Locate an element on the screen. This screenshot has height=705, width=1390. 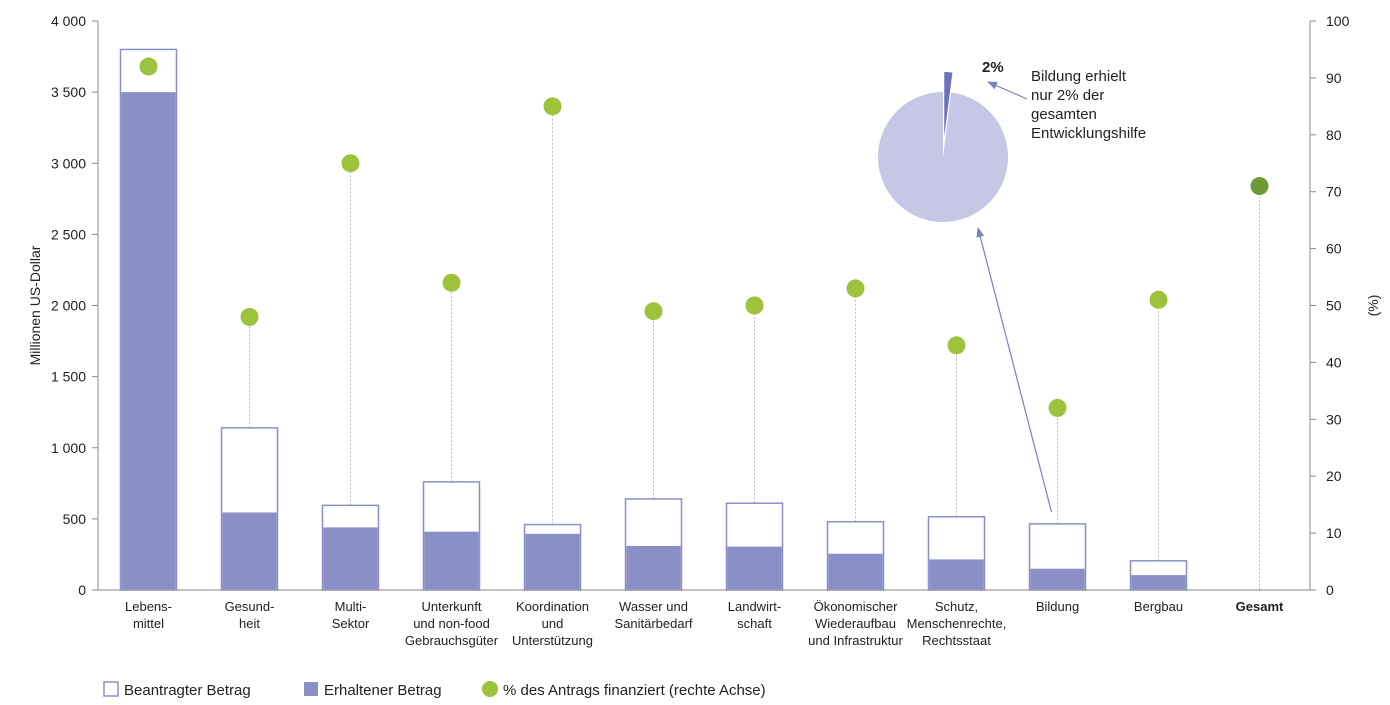
y-tick-label-left: 2 000 is located at coordinates (68, 306).